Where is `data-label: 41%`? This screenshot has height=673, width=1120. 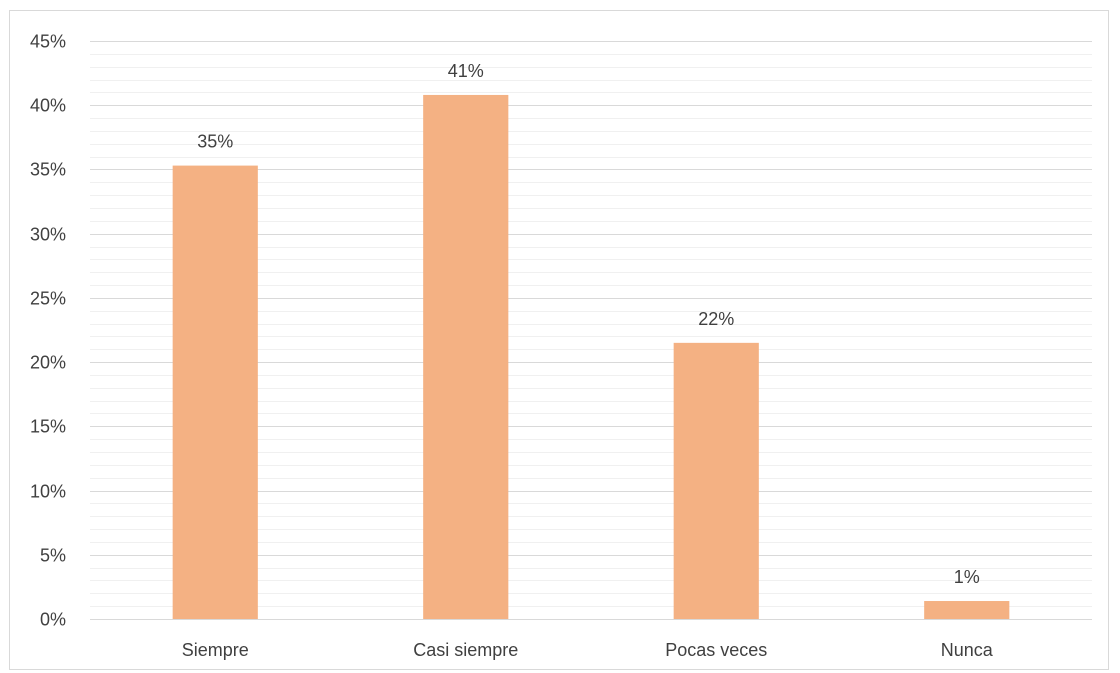
data-label: 41% is located at coordinates (466, 71).